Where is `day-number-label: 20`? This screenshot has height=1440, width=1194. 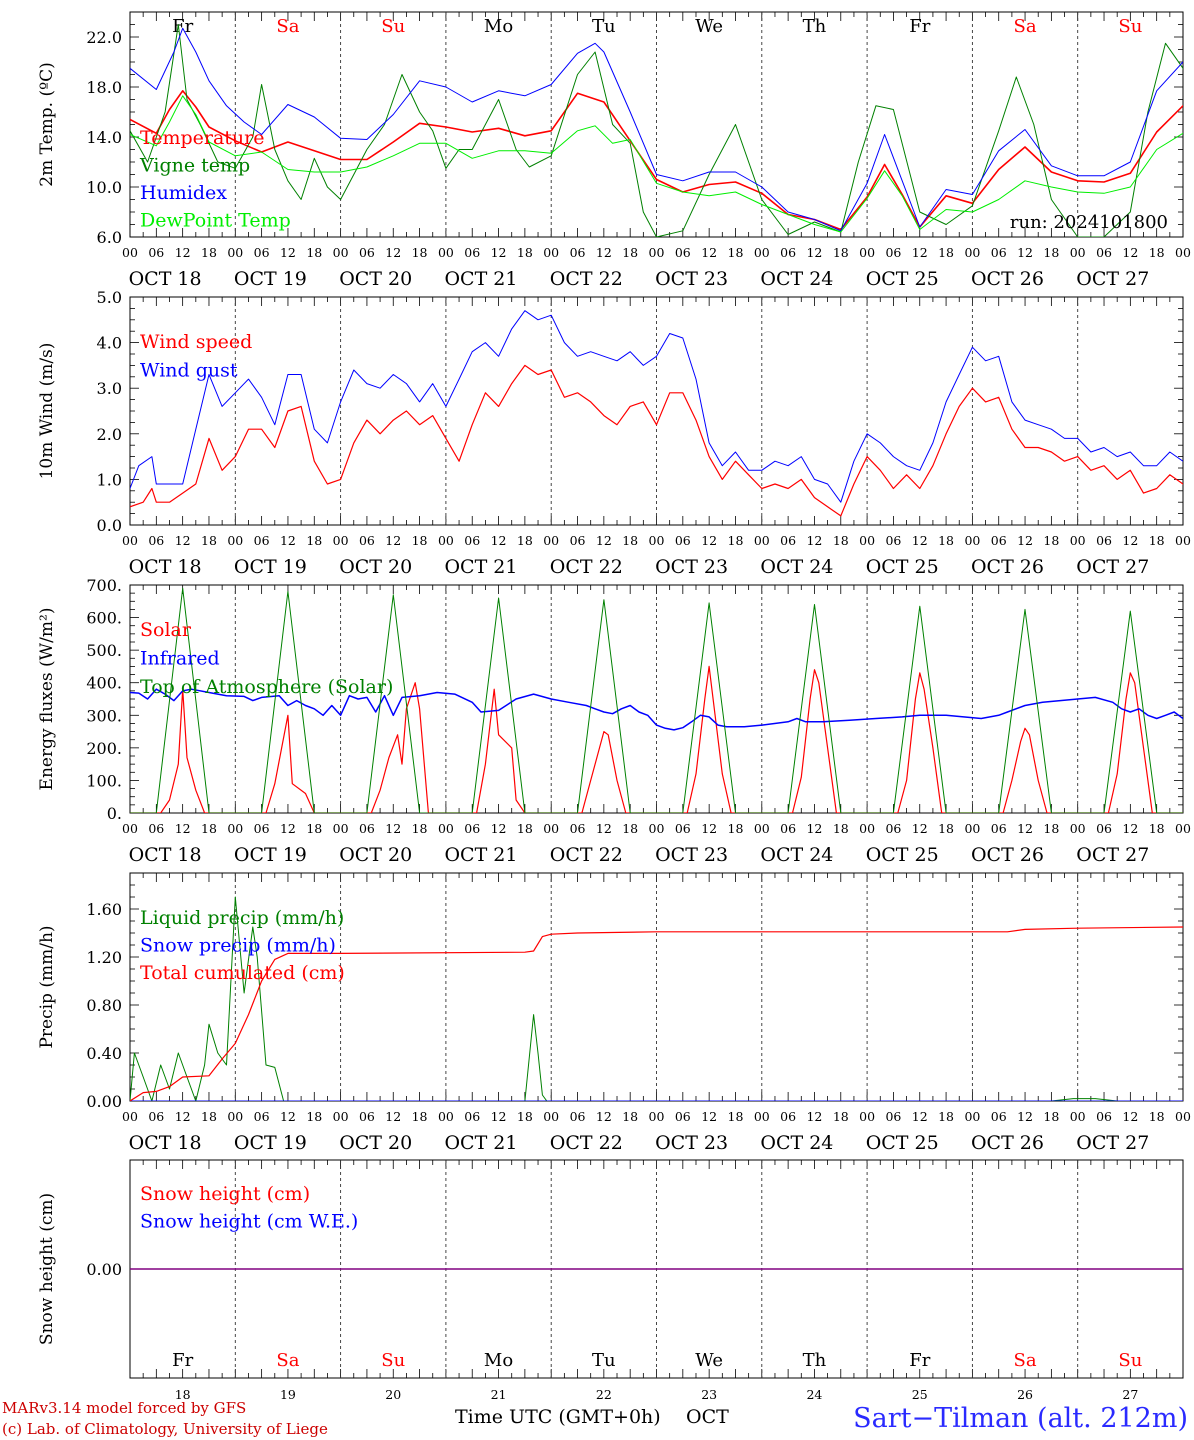 day-number-label: 20 is located at coordinates (393, 1394).